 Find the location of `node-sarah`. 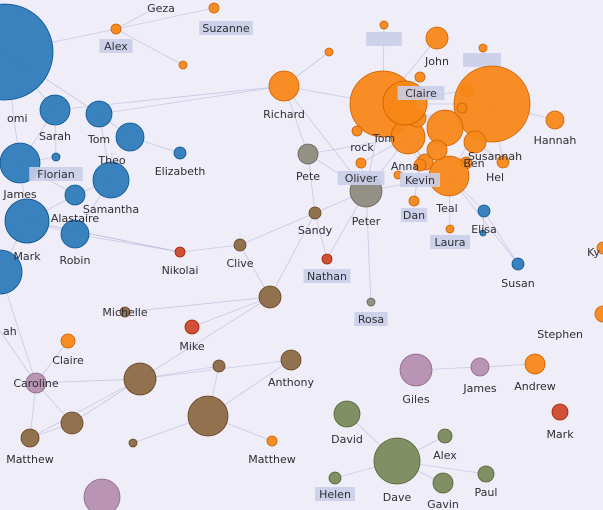

node-sarah is located at coordinates (55, 110).